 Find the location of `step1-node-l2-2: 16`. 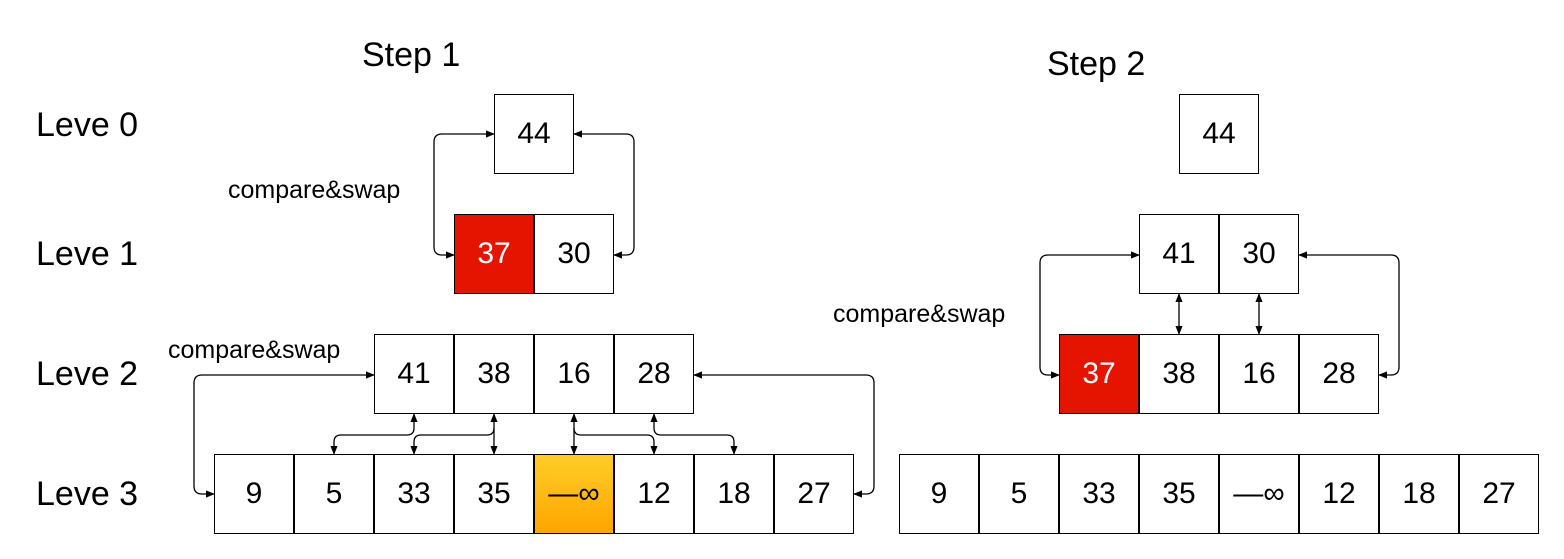

step1-node-l2-2: 16 is located at coordinates (574, 374).